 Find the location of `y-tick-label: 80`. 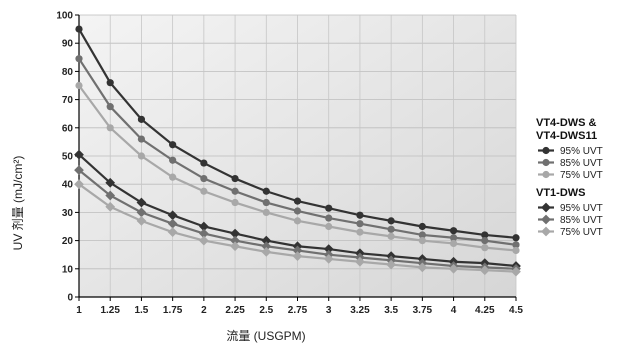

y-tick-label: 80 is located at coordinates (68, 72).